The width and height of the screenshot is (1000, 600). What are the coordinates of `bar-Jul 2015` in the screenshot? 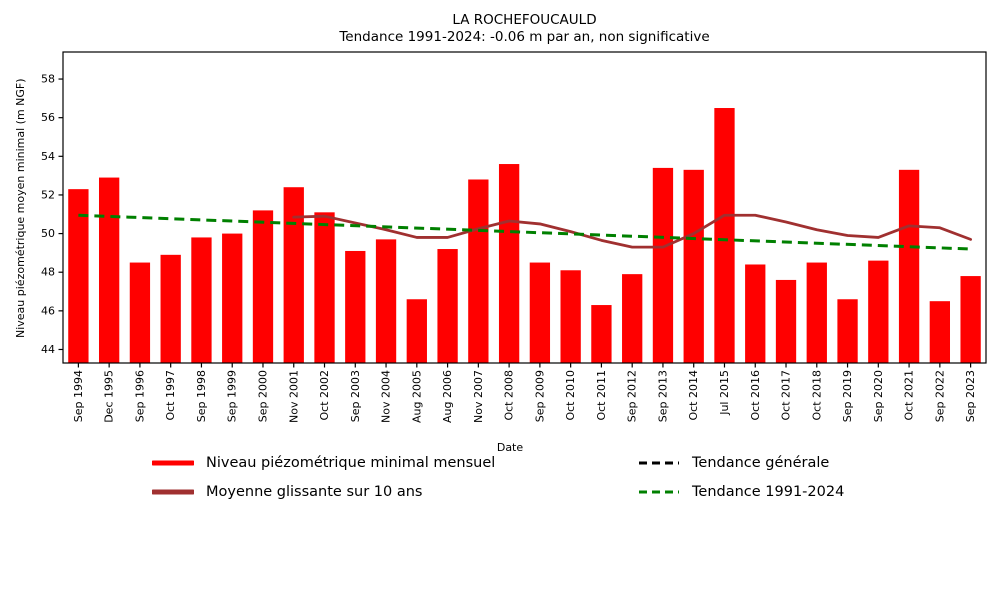 It's located at (724, 235).